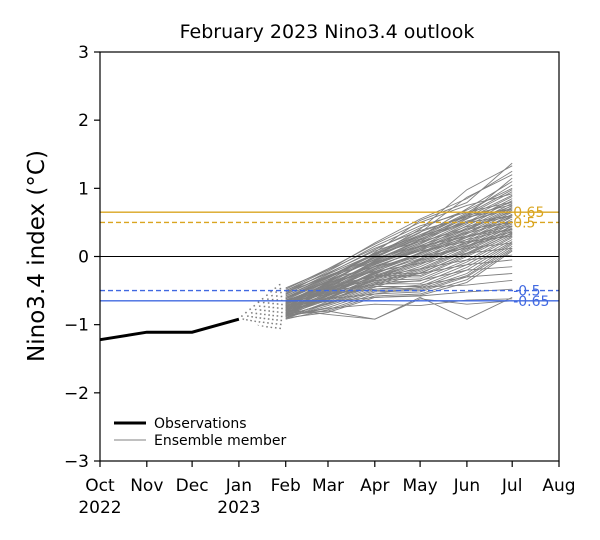 This screenshot has height=540, width=600. What do you see at coordinates (526, 292) in the screenshot?
I see `reference-line-label: -0.5` at bounding box center [526, 292].